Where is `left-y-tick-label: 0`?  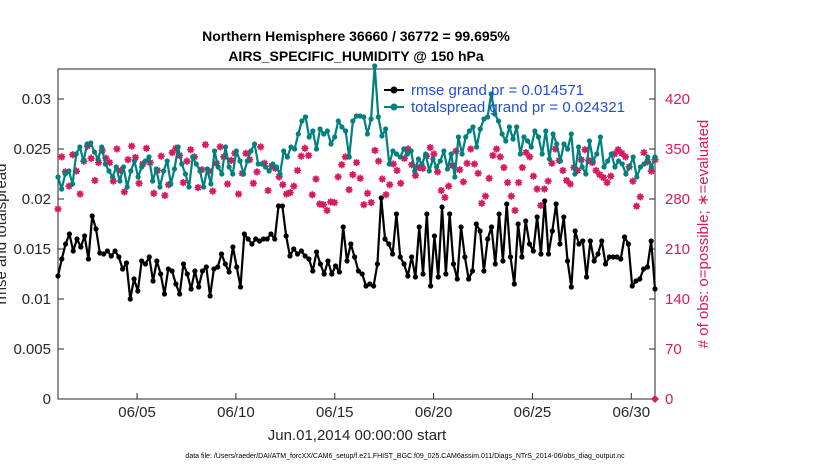
left-y-tick-label: 0 is located at coordinates (47, 399).